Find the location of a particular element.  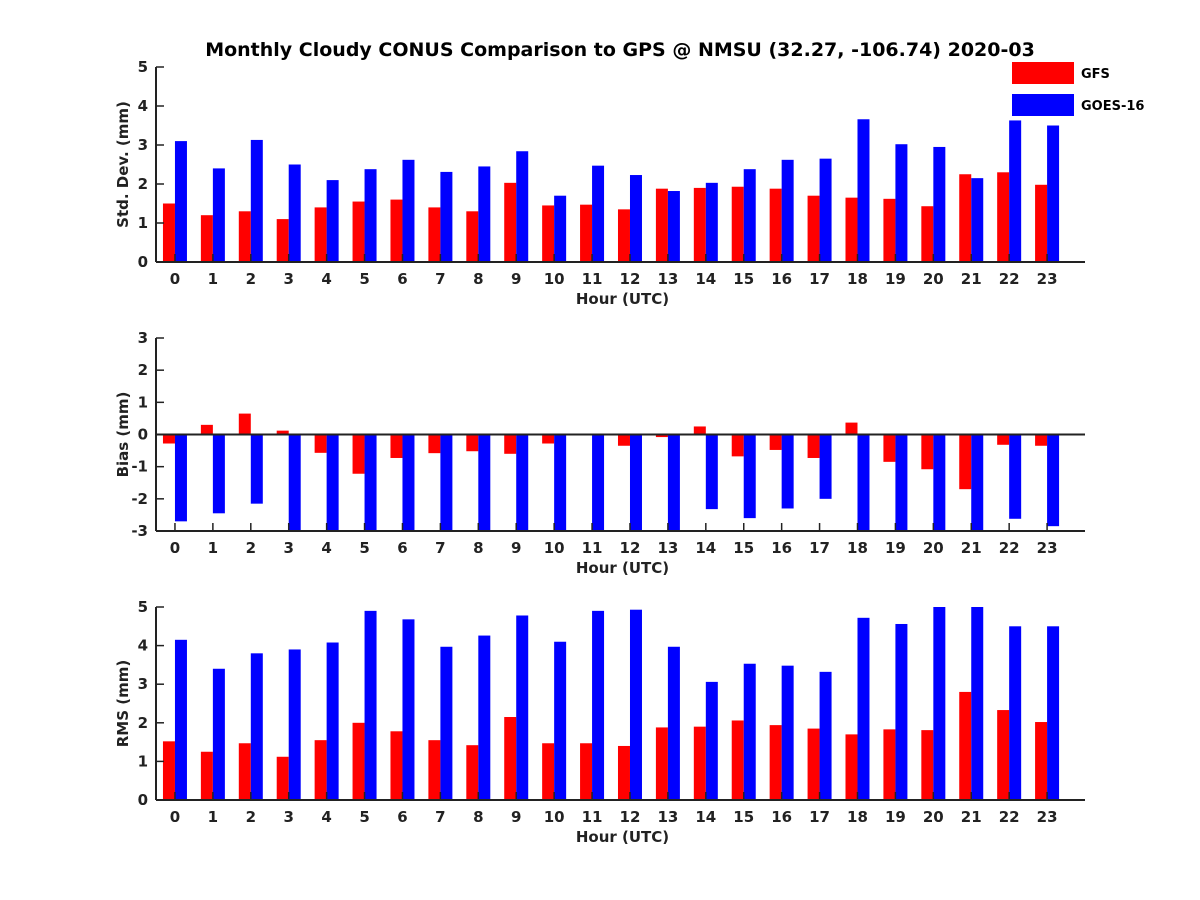

x-tick-label: 8 is located at coordinates (478, 817).